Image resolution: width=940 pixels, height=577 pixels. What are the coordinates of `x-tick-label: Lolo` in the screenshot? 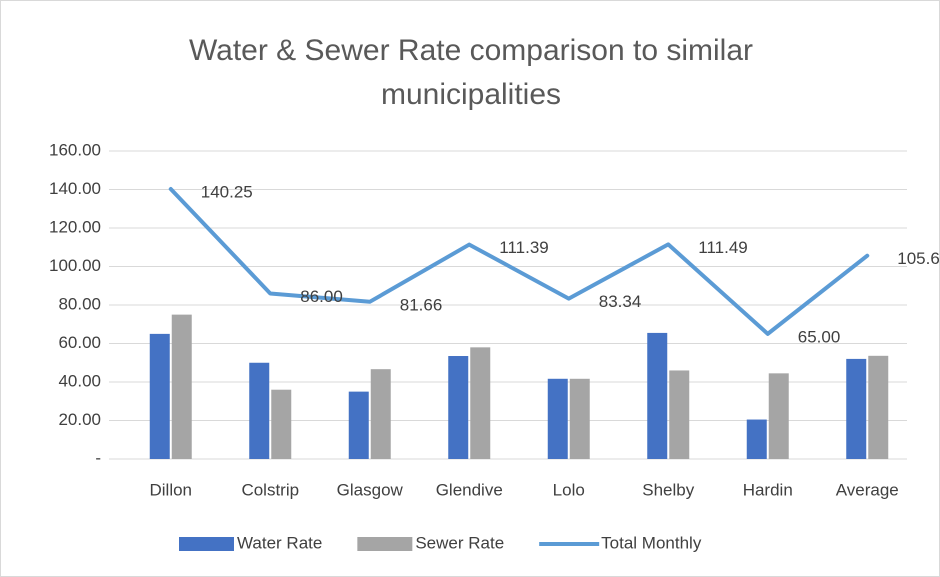 It's located at (569, 489).